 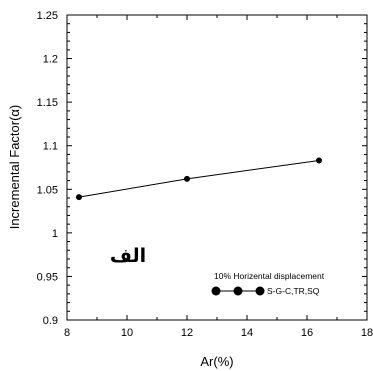 I want to click on y-tick-label: 1.25, so click(x=47, y=16).